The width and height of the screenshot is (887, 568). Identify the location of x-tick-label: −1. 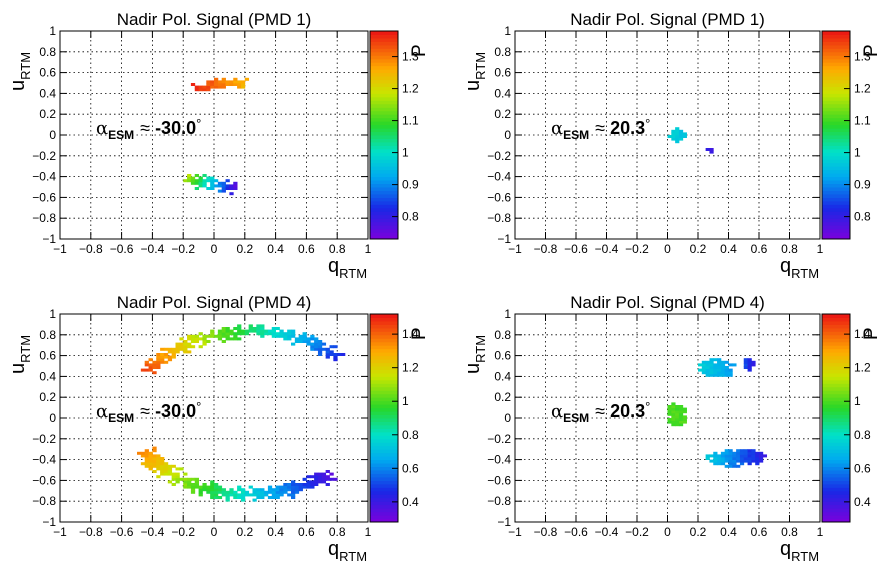
(60, 532).